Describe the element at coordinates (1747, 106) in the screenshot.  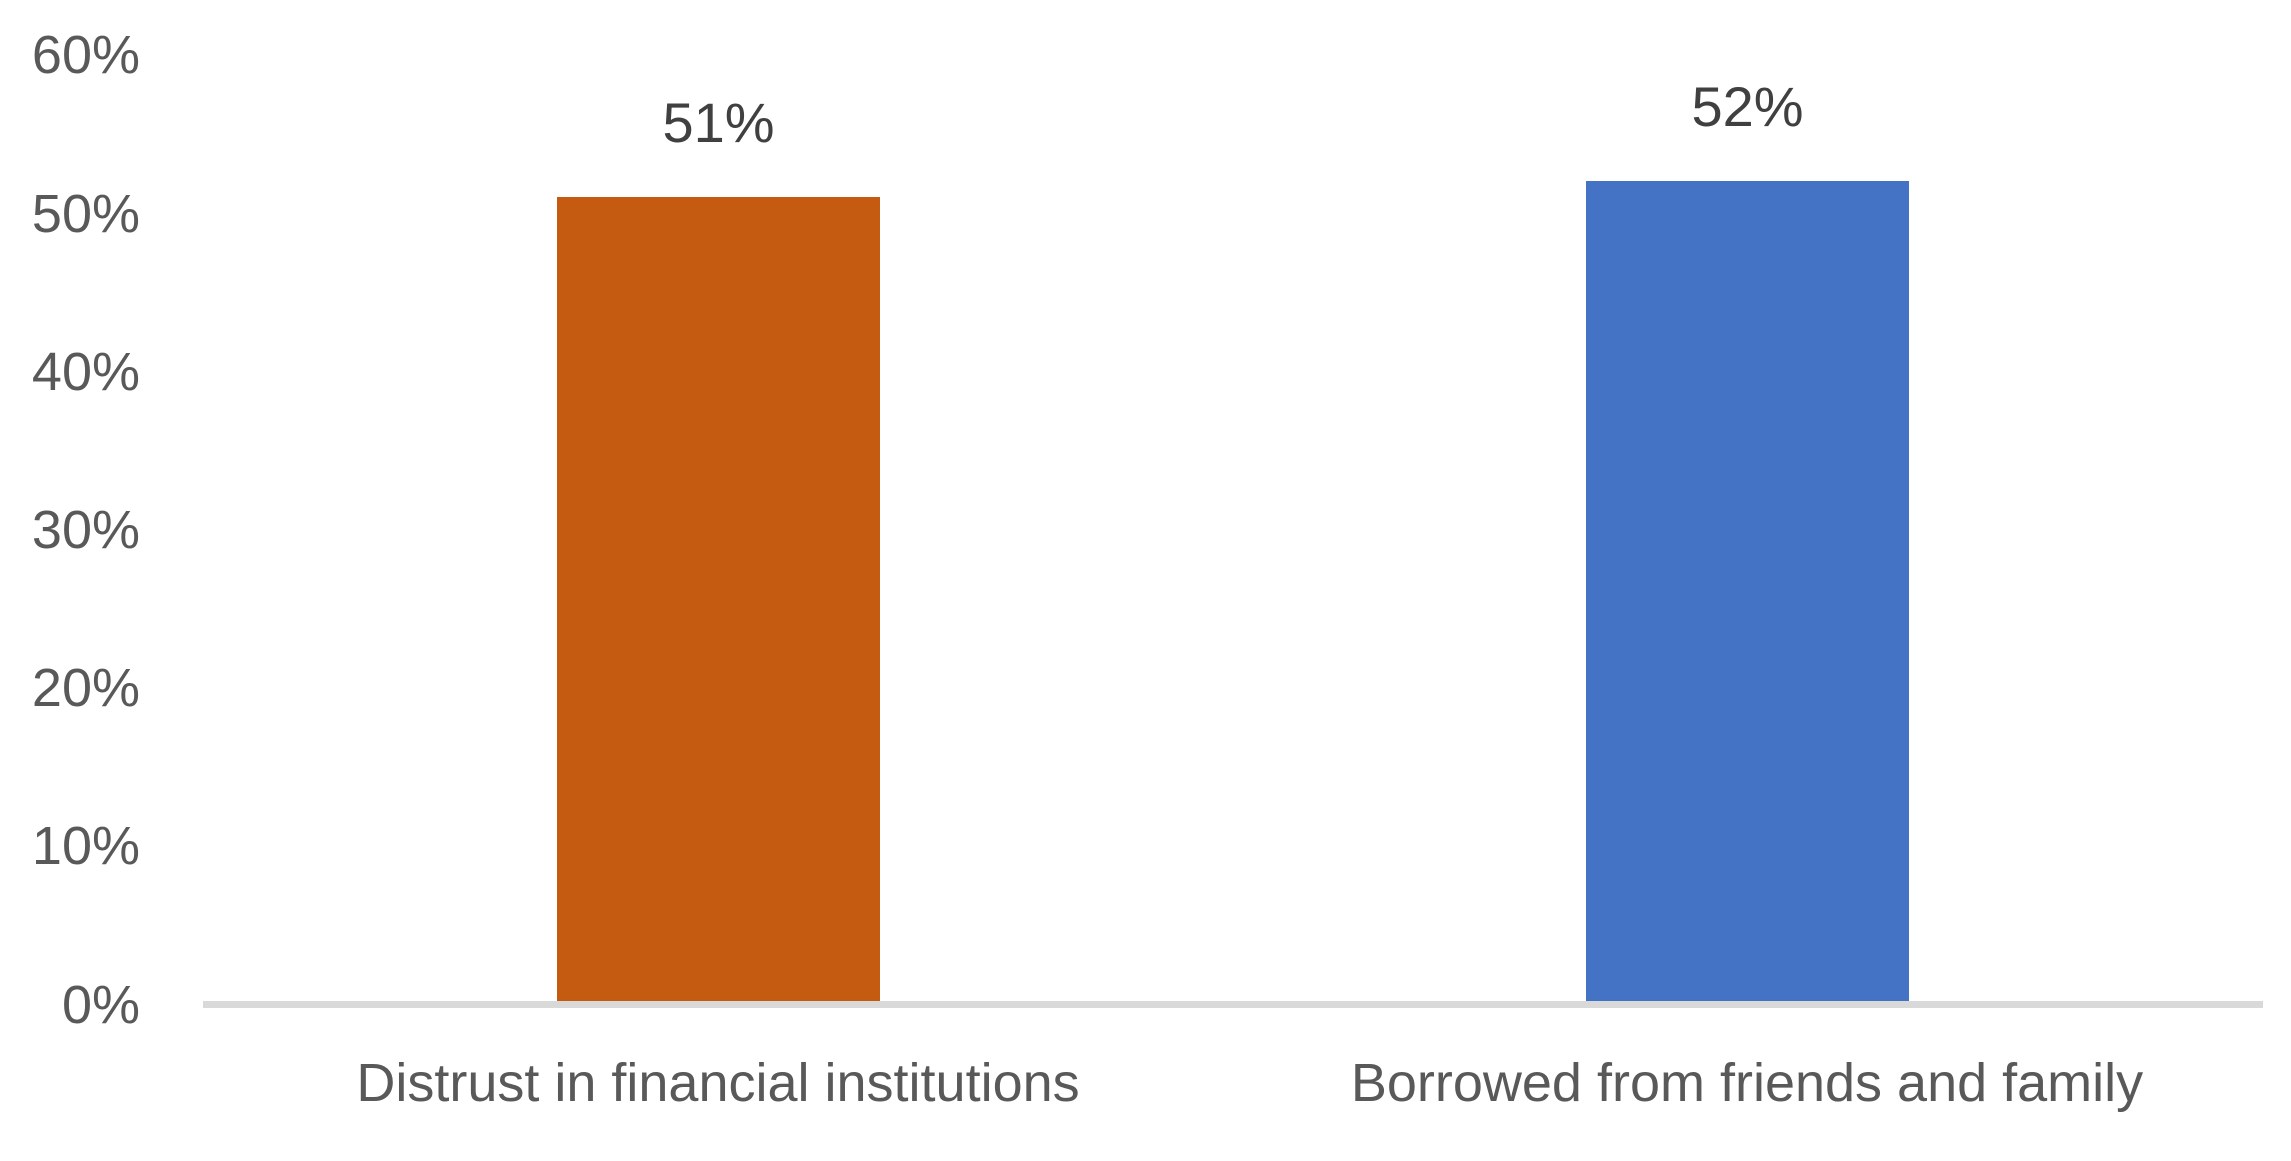
I see `data-label: 52%` at that location.